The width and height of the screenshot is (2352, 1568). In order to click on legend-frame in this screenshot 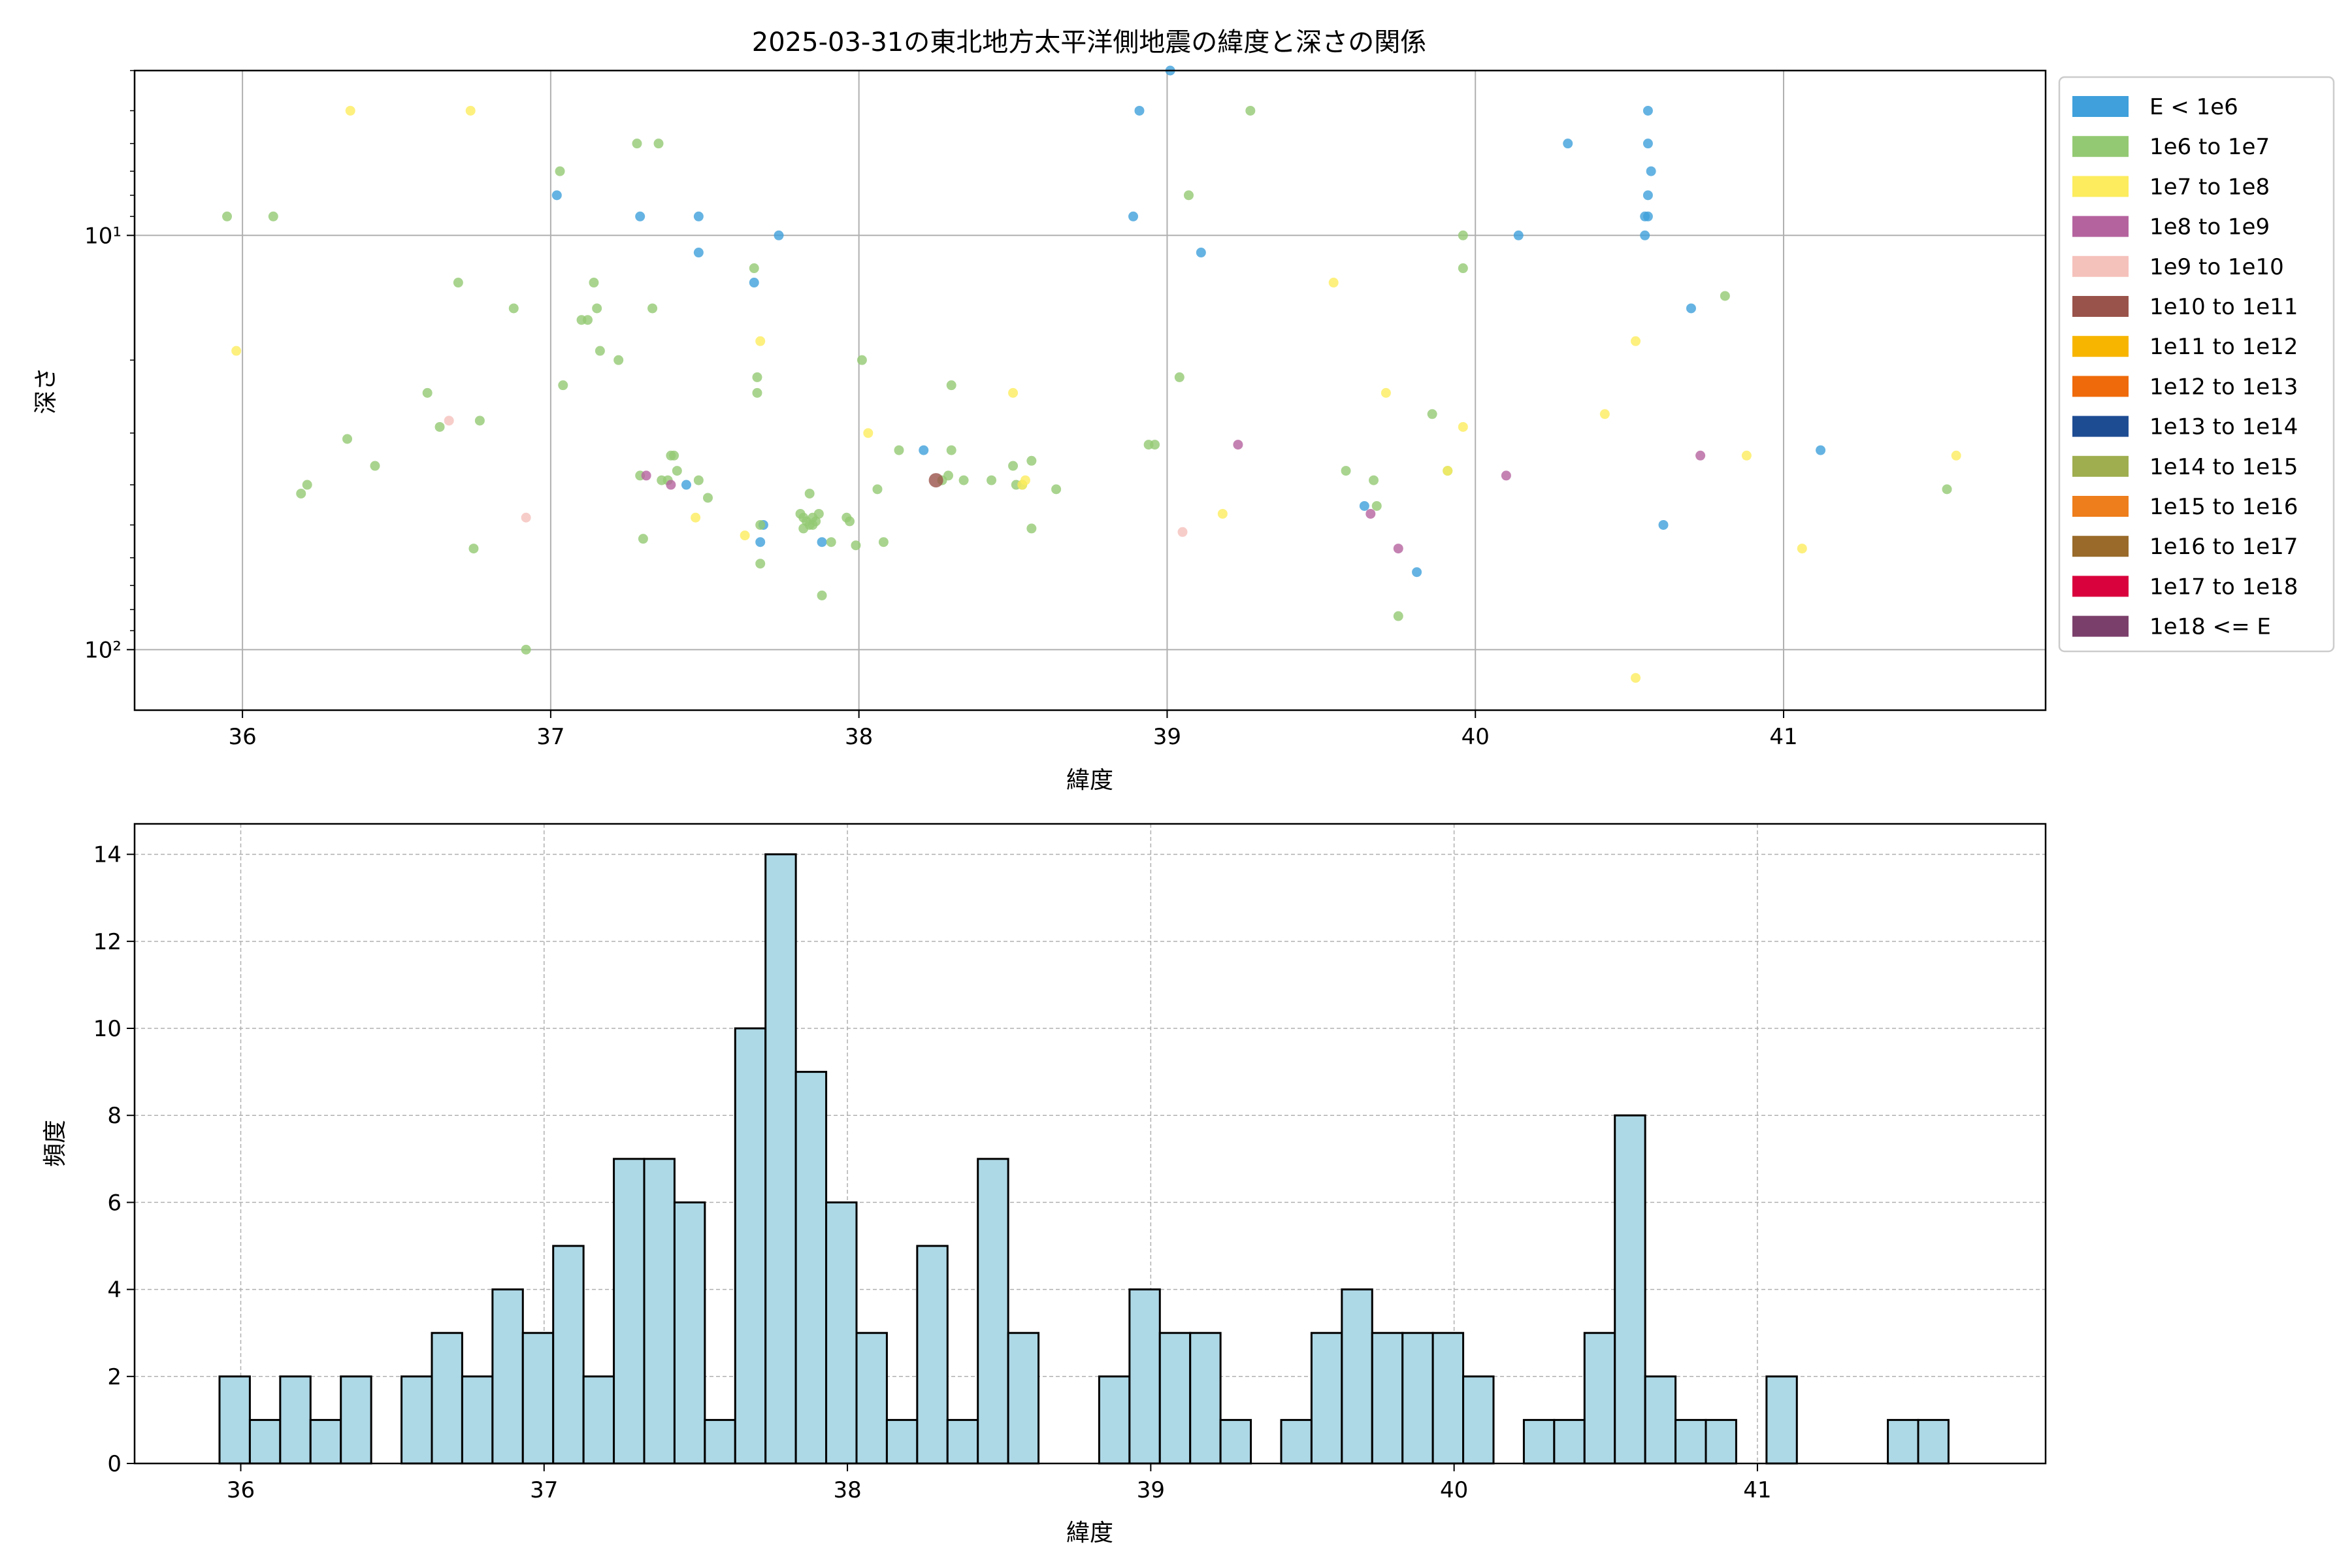, I will do `click(2196, 364)`.